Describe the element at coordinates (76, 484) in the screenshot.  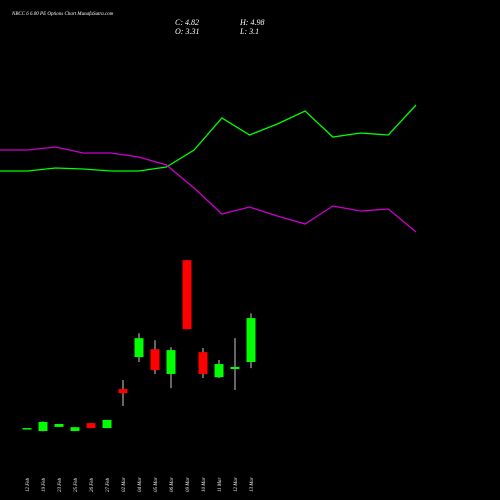
I see `x-tick-label: 25 Feb` at that location.